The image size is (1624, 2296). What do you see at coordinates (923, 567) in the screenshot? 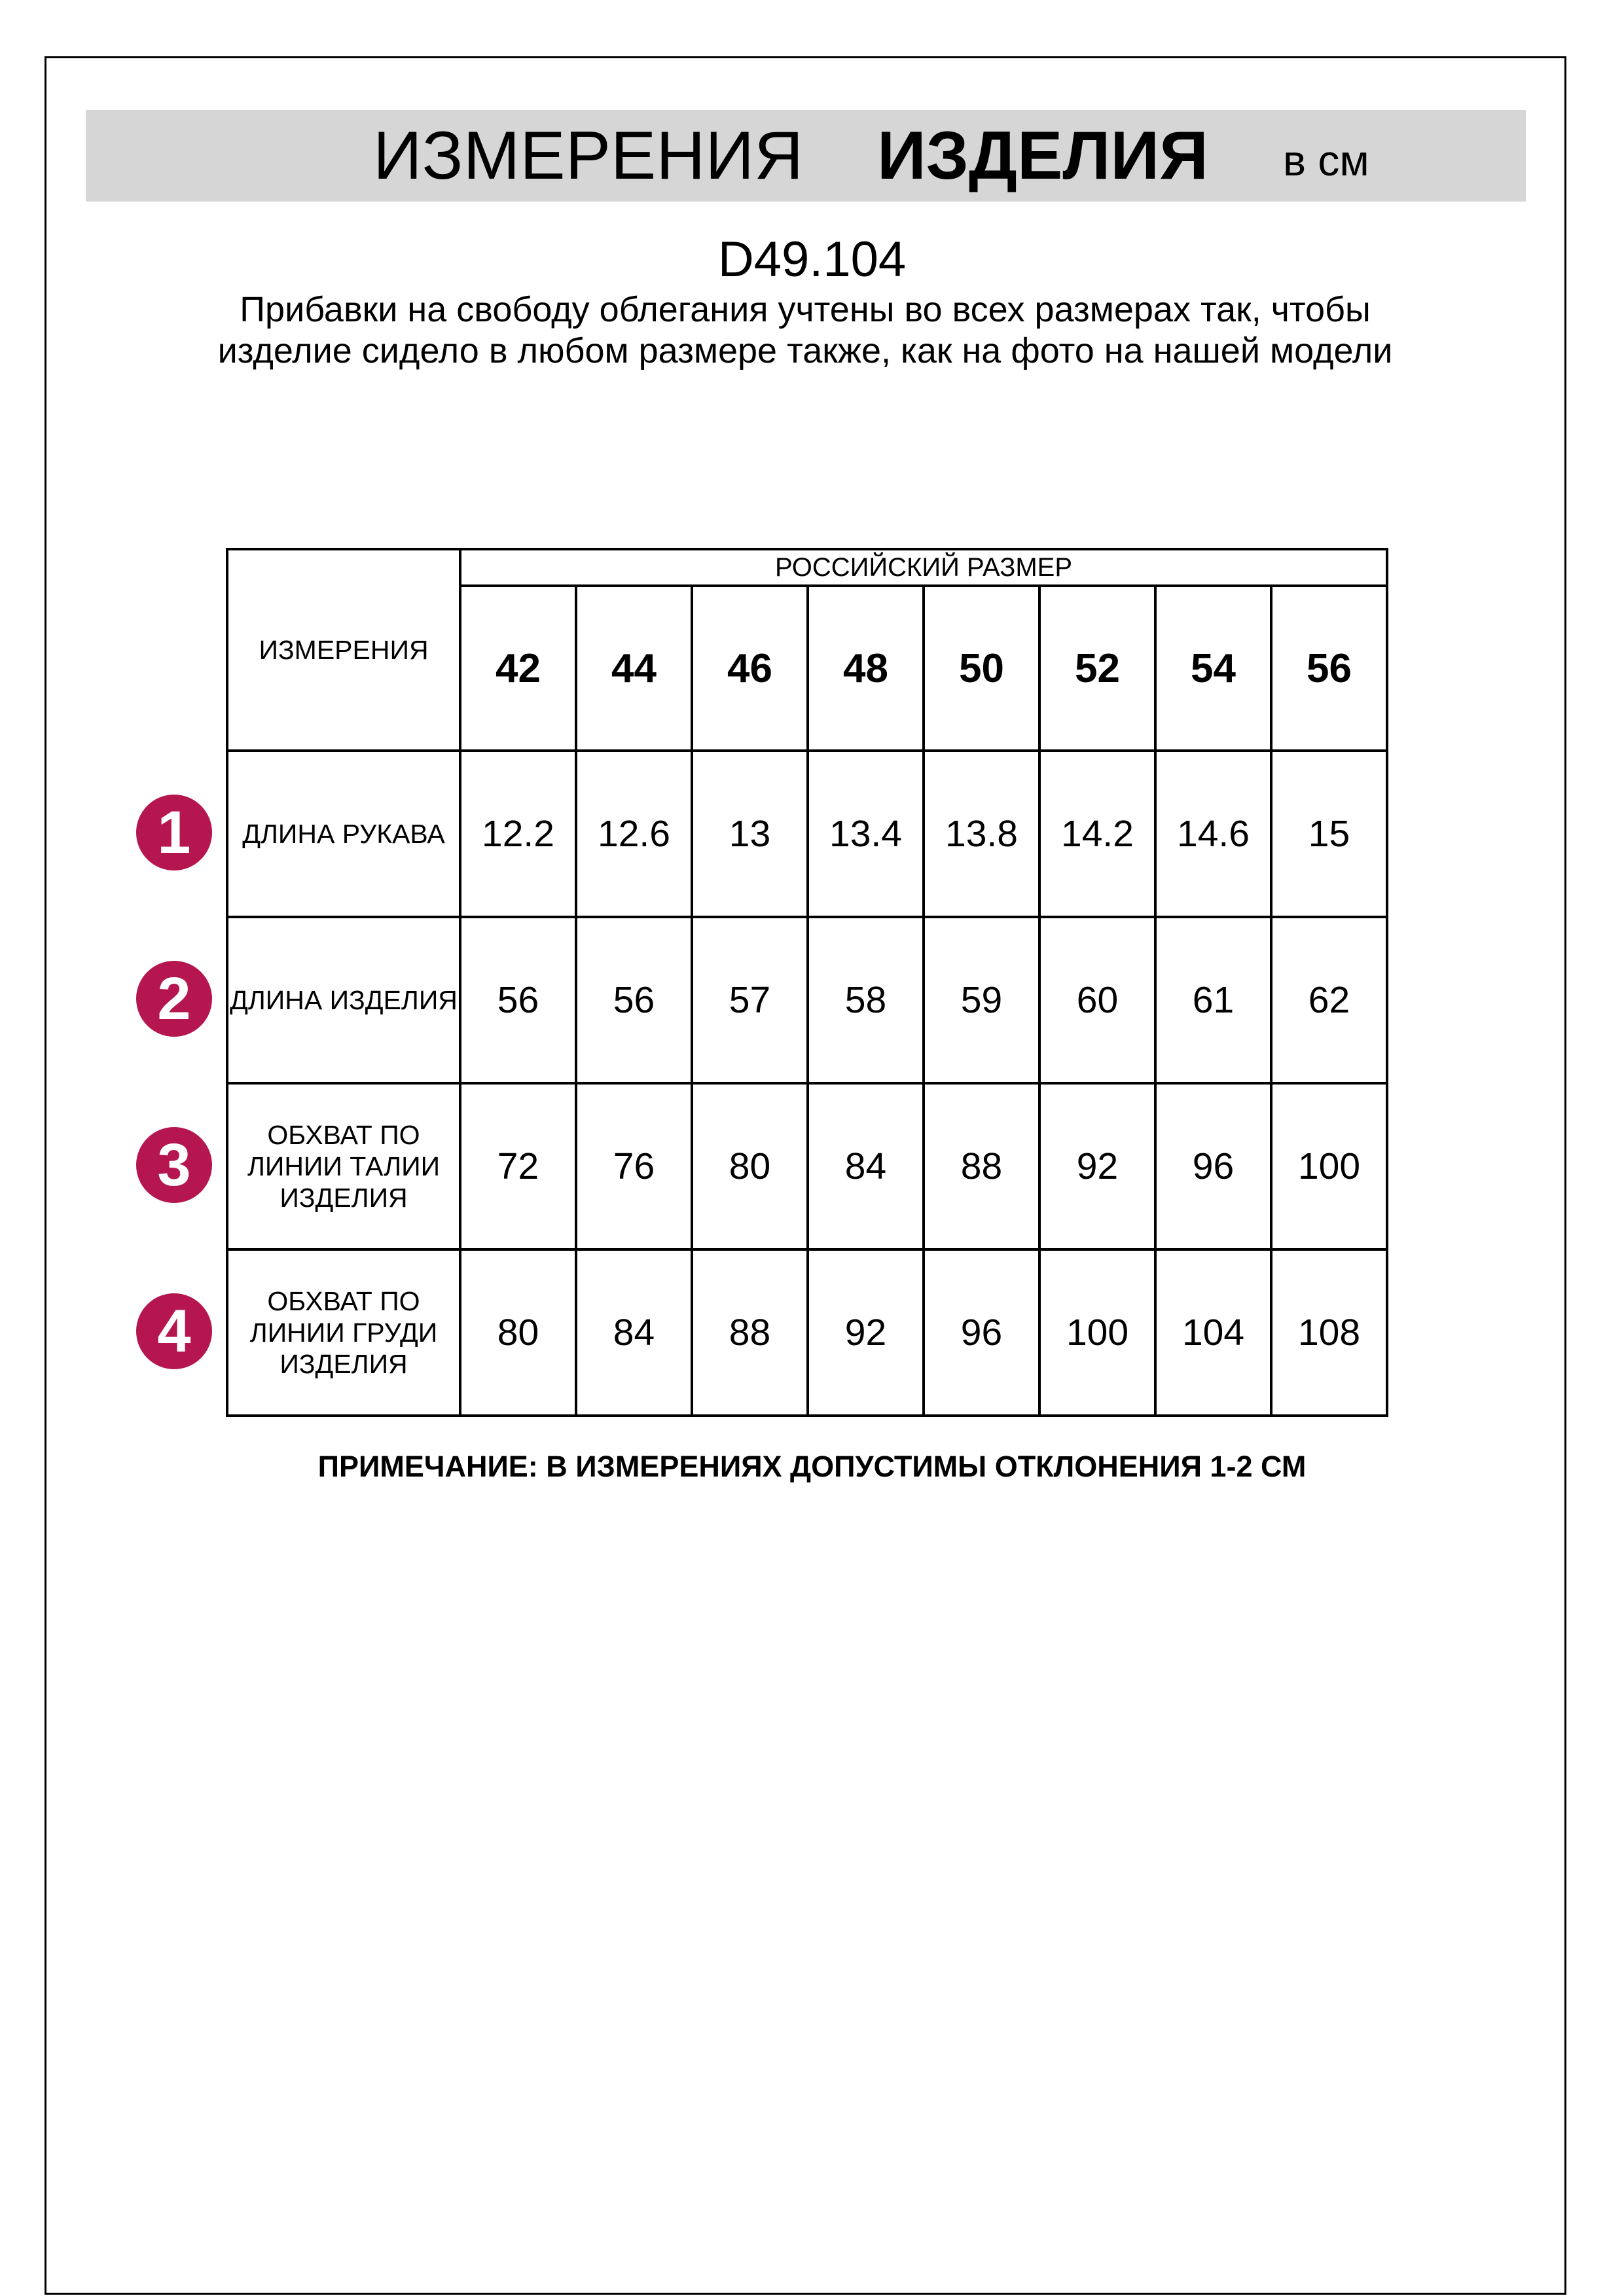
I see `group-label: РОССИЙСКИЙ РАЗМЕР` at bounding box center [923, 567].